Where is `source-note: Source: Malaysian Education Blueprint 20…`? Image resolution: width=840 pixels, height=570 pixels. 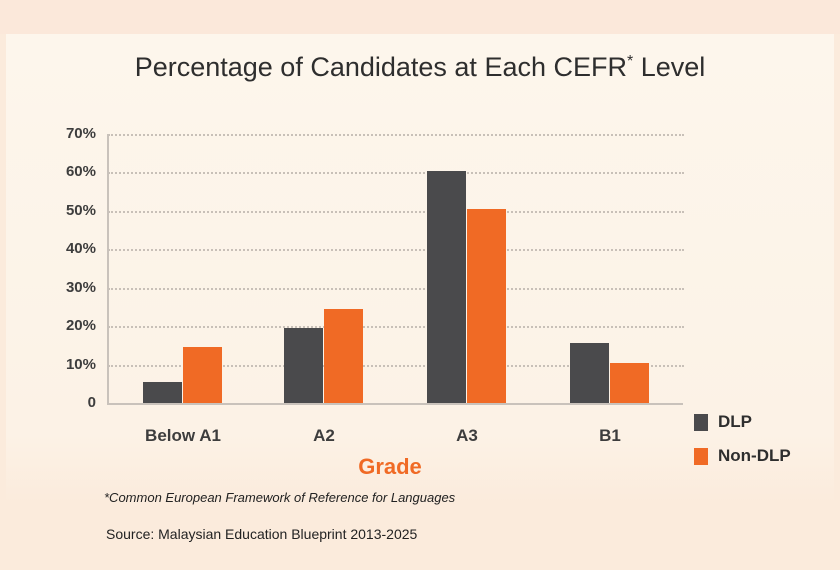
source-note: Source: Malaysian Education Blueprint 20… is located at coordinates (262, 534).